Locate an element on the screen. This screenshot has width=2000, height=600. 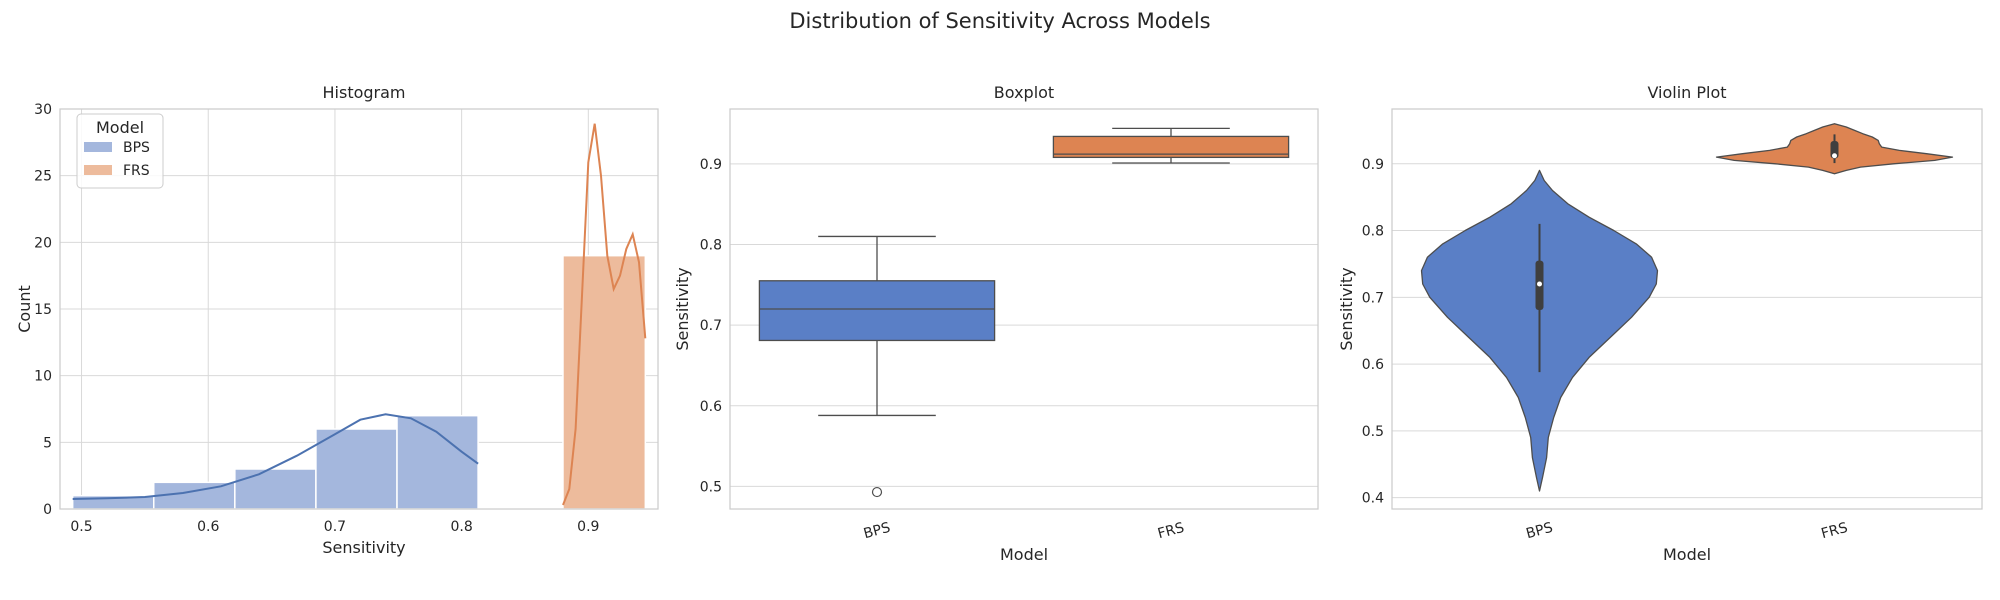
boxplot-ytick-0-9: 0.9 is located at coordinates (711, 165).